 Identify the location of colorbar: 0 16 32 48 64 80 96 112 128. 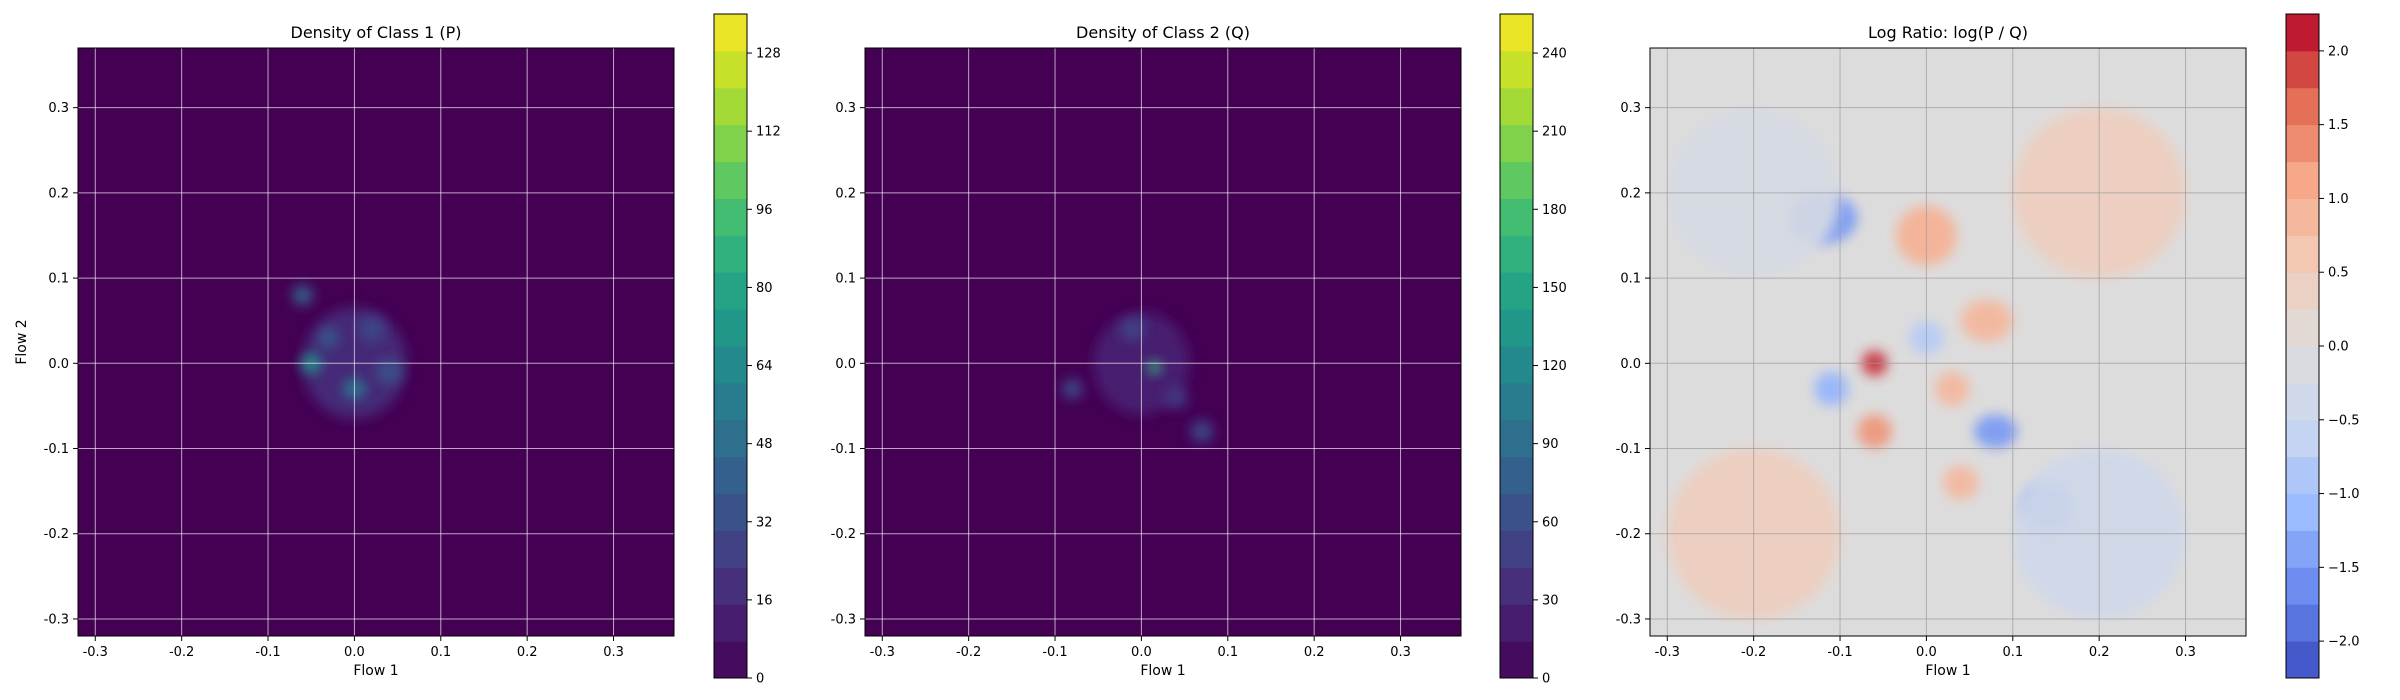
(747, 350).